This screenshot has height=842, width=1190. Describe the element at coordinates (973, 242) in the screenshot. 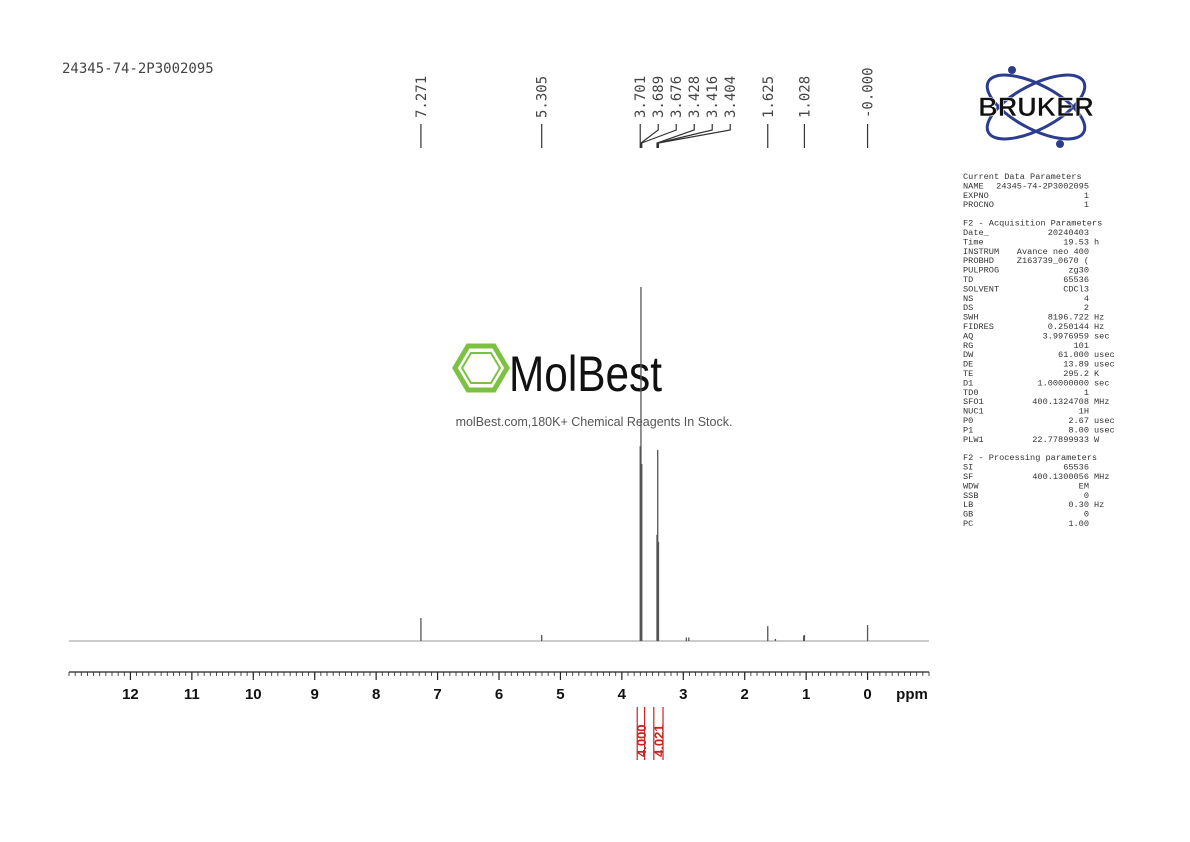

I see `parameter-name: Time` at that location.